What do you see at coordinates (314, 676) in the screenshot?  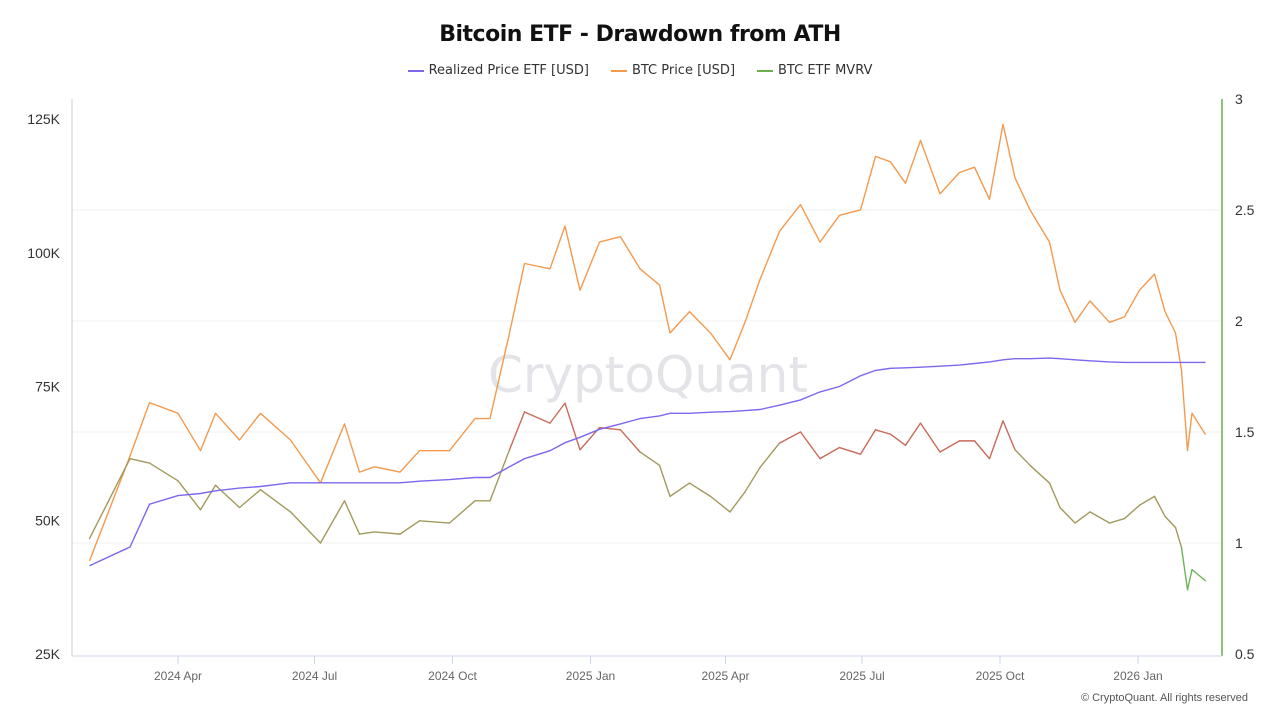 I see `x-tick-label: 2024 Jul` at bounding box center [314, 676].